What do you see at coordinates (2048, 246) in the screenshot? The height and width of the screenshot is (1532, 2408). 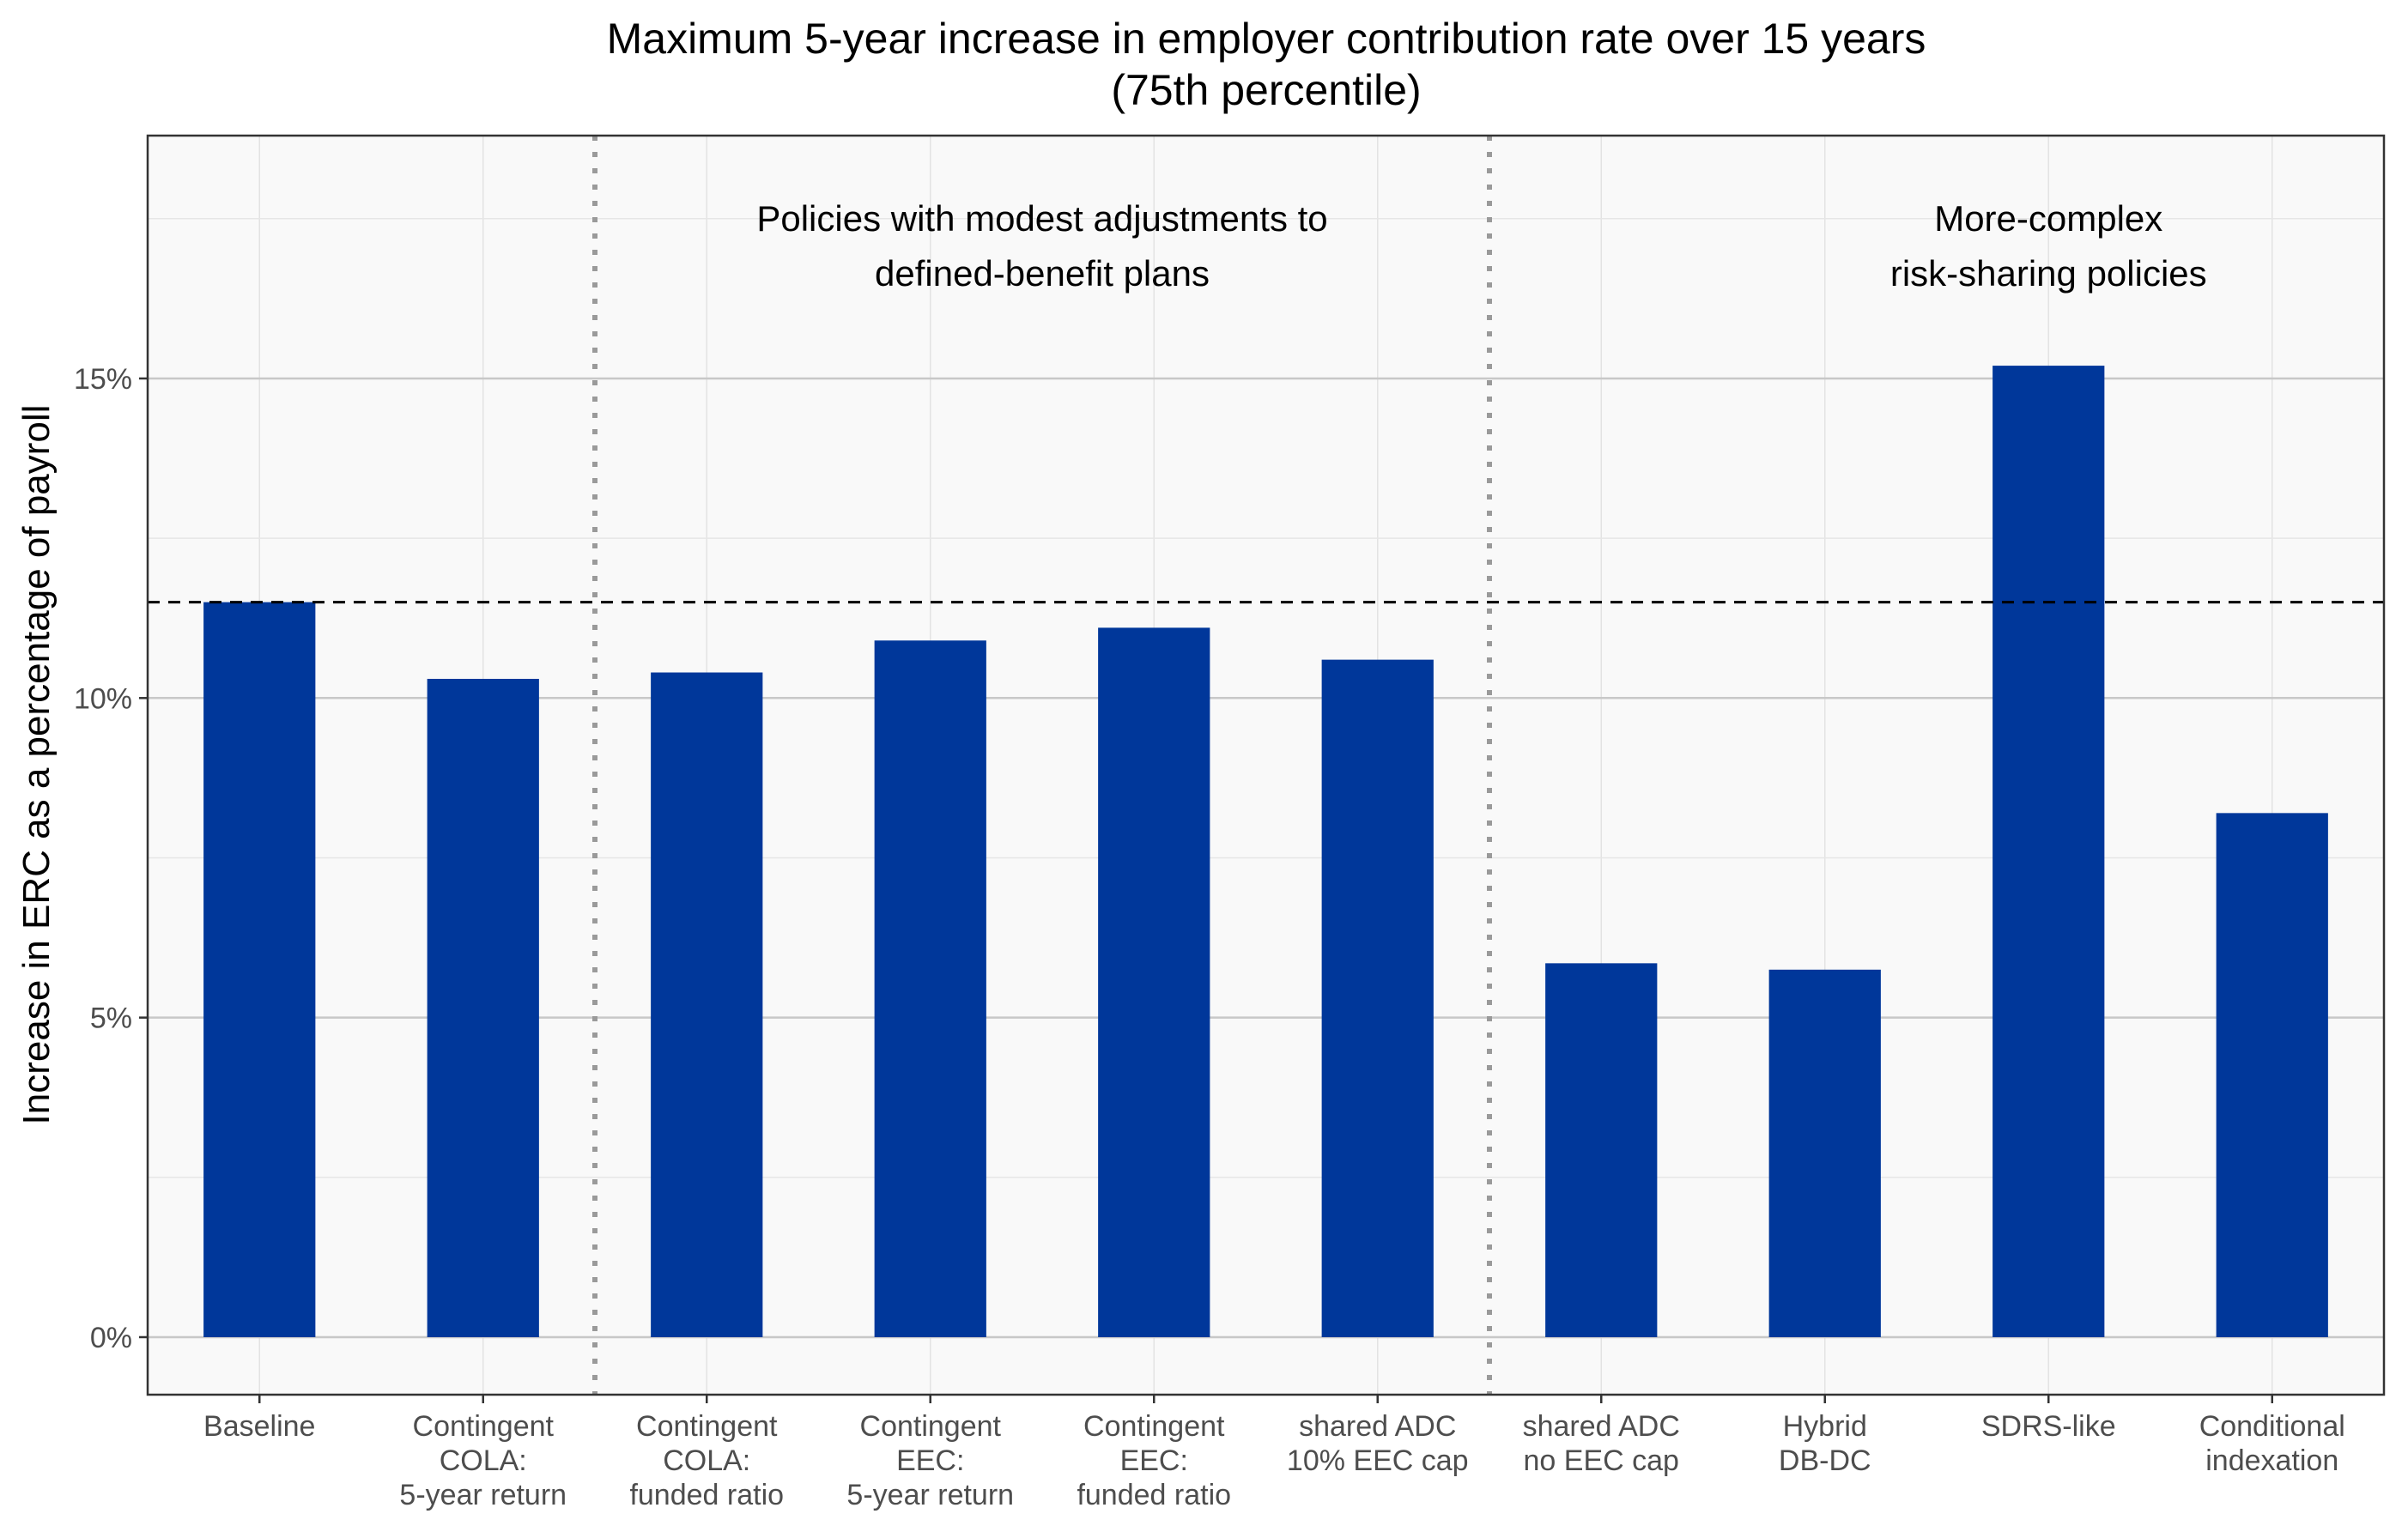 I see `annotation: More-complex risk-sharing policies` at bounding box center [2048, 246].